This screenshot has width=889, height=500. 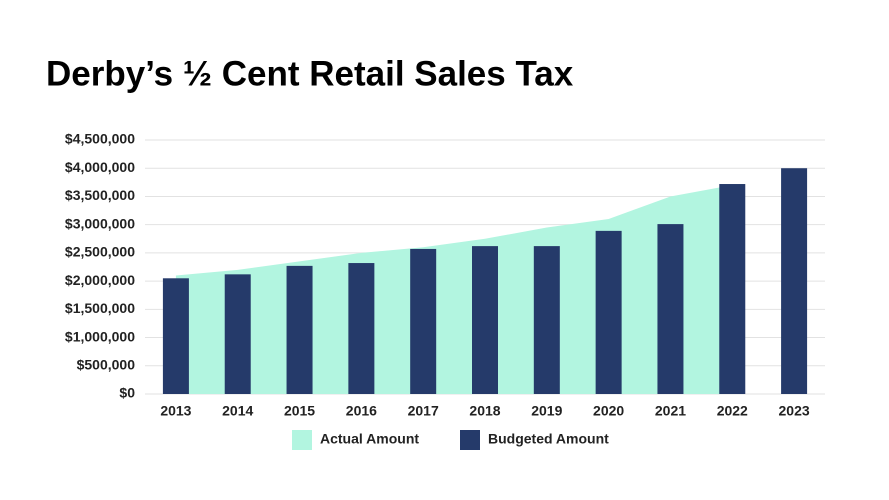 What do you see at coordinates (484, 411) in the screenshot?
I see `x-tick-label: 2018` at bounding box center [484, 411].